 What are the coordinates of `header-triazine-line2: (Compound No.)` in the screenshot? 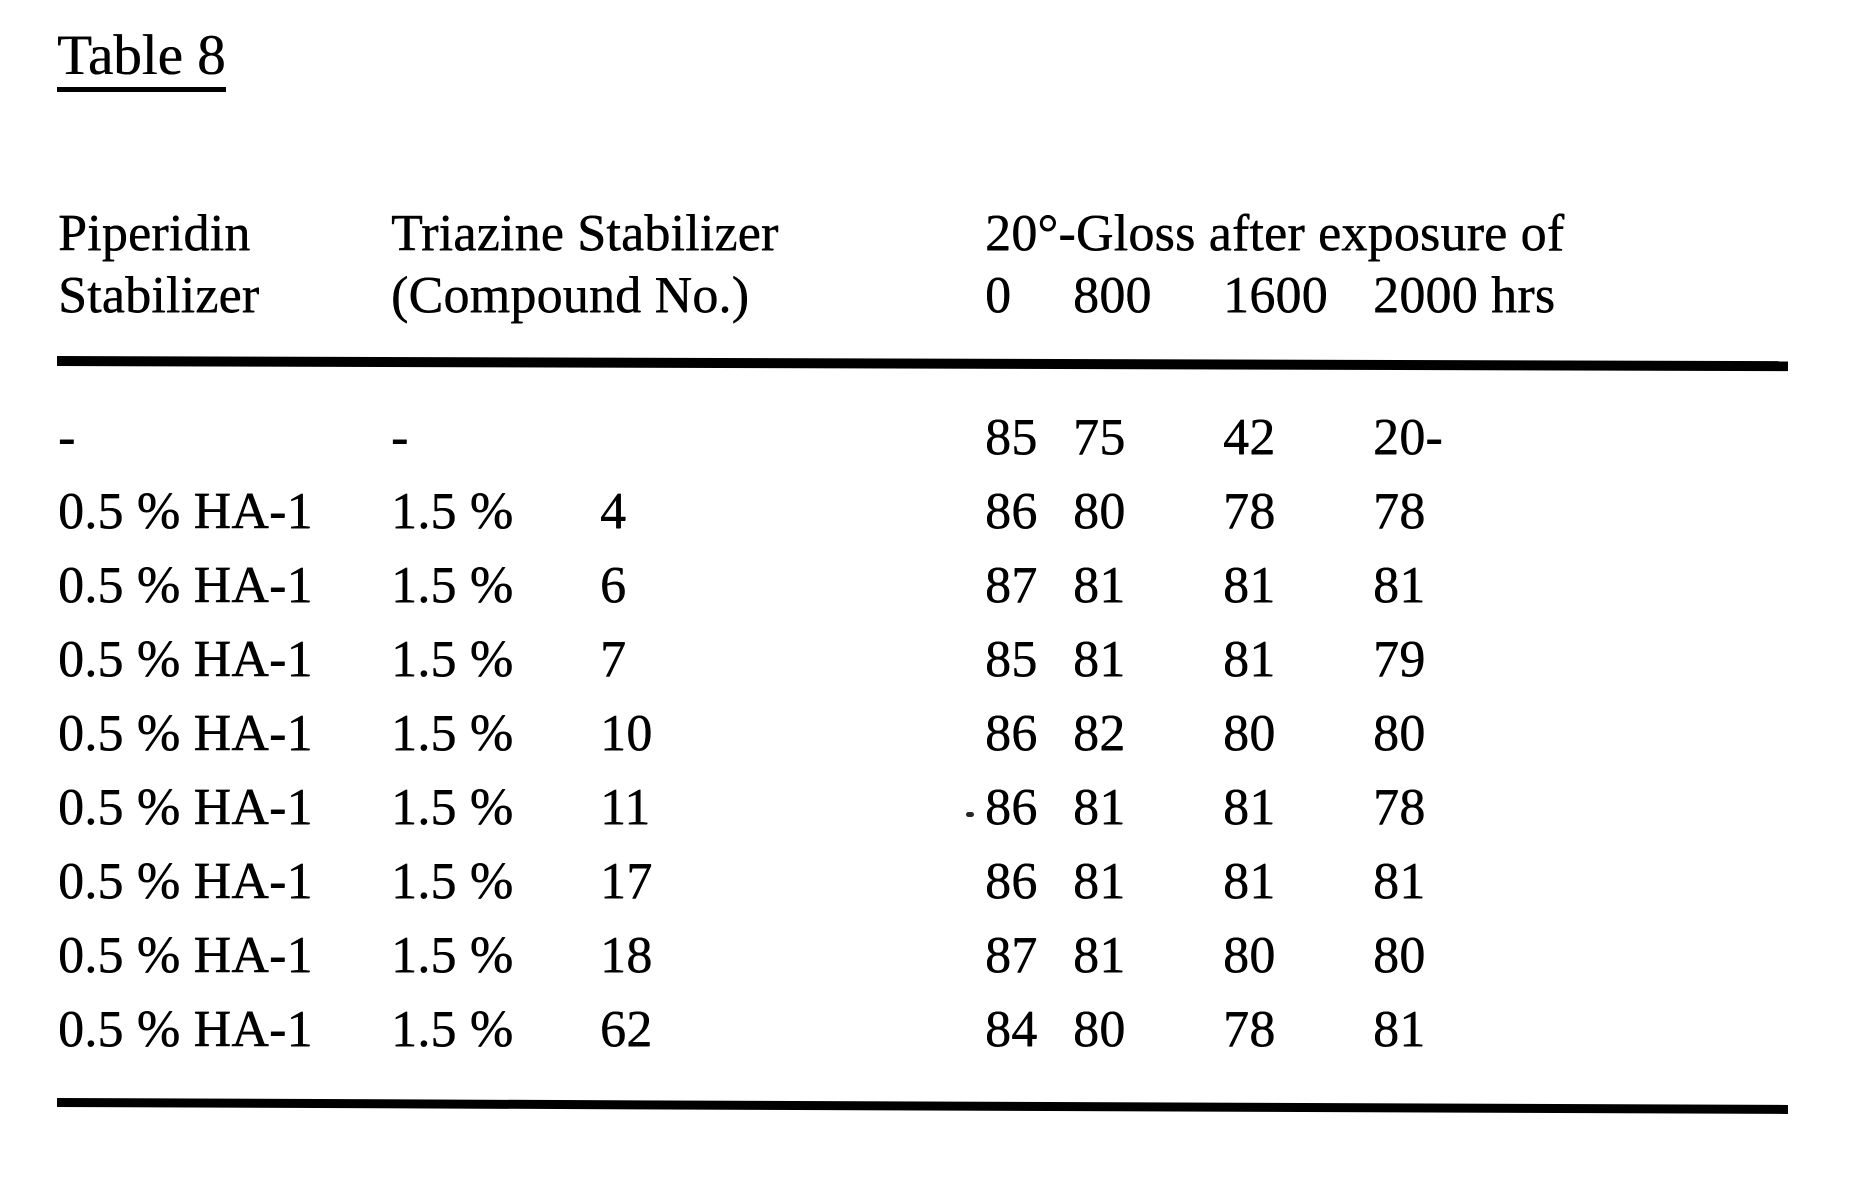 It's located at (570, 295).